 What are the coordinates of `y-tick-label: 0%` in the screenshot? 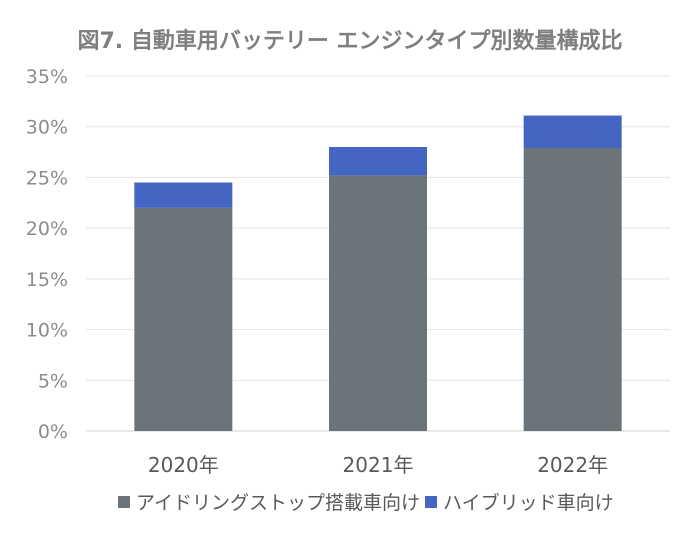 It's located at (53, 432).